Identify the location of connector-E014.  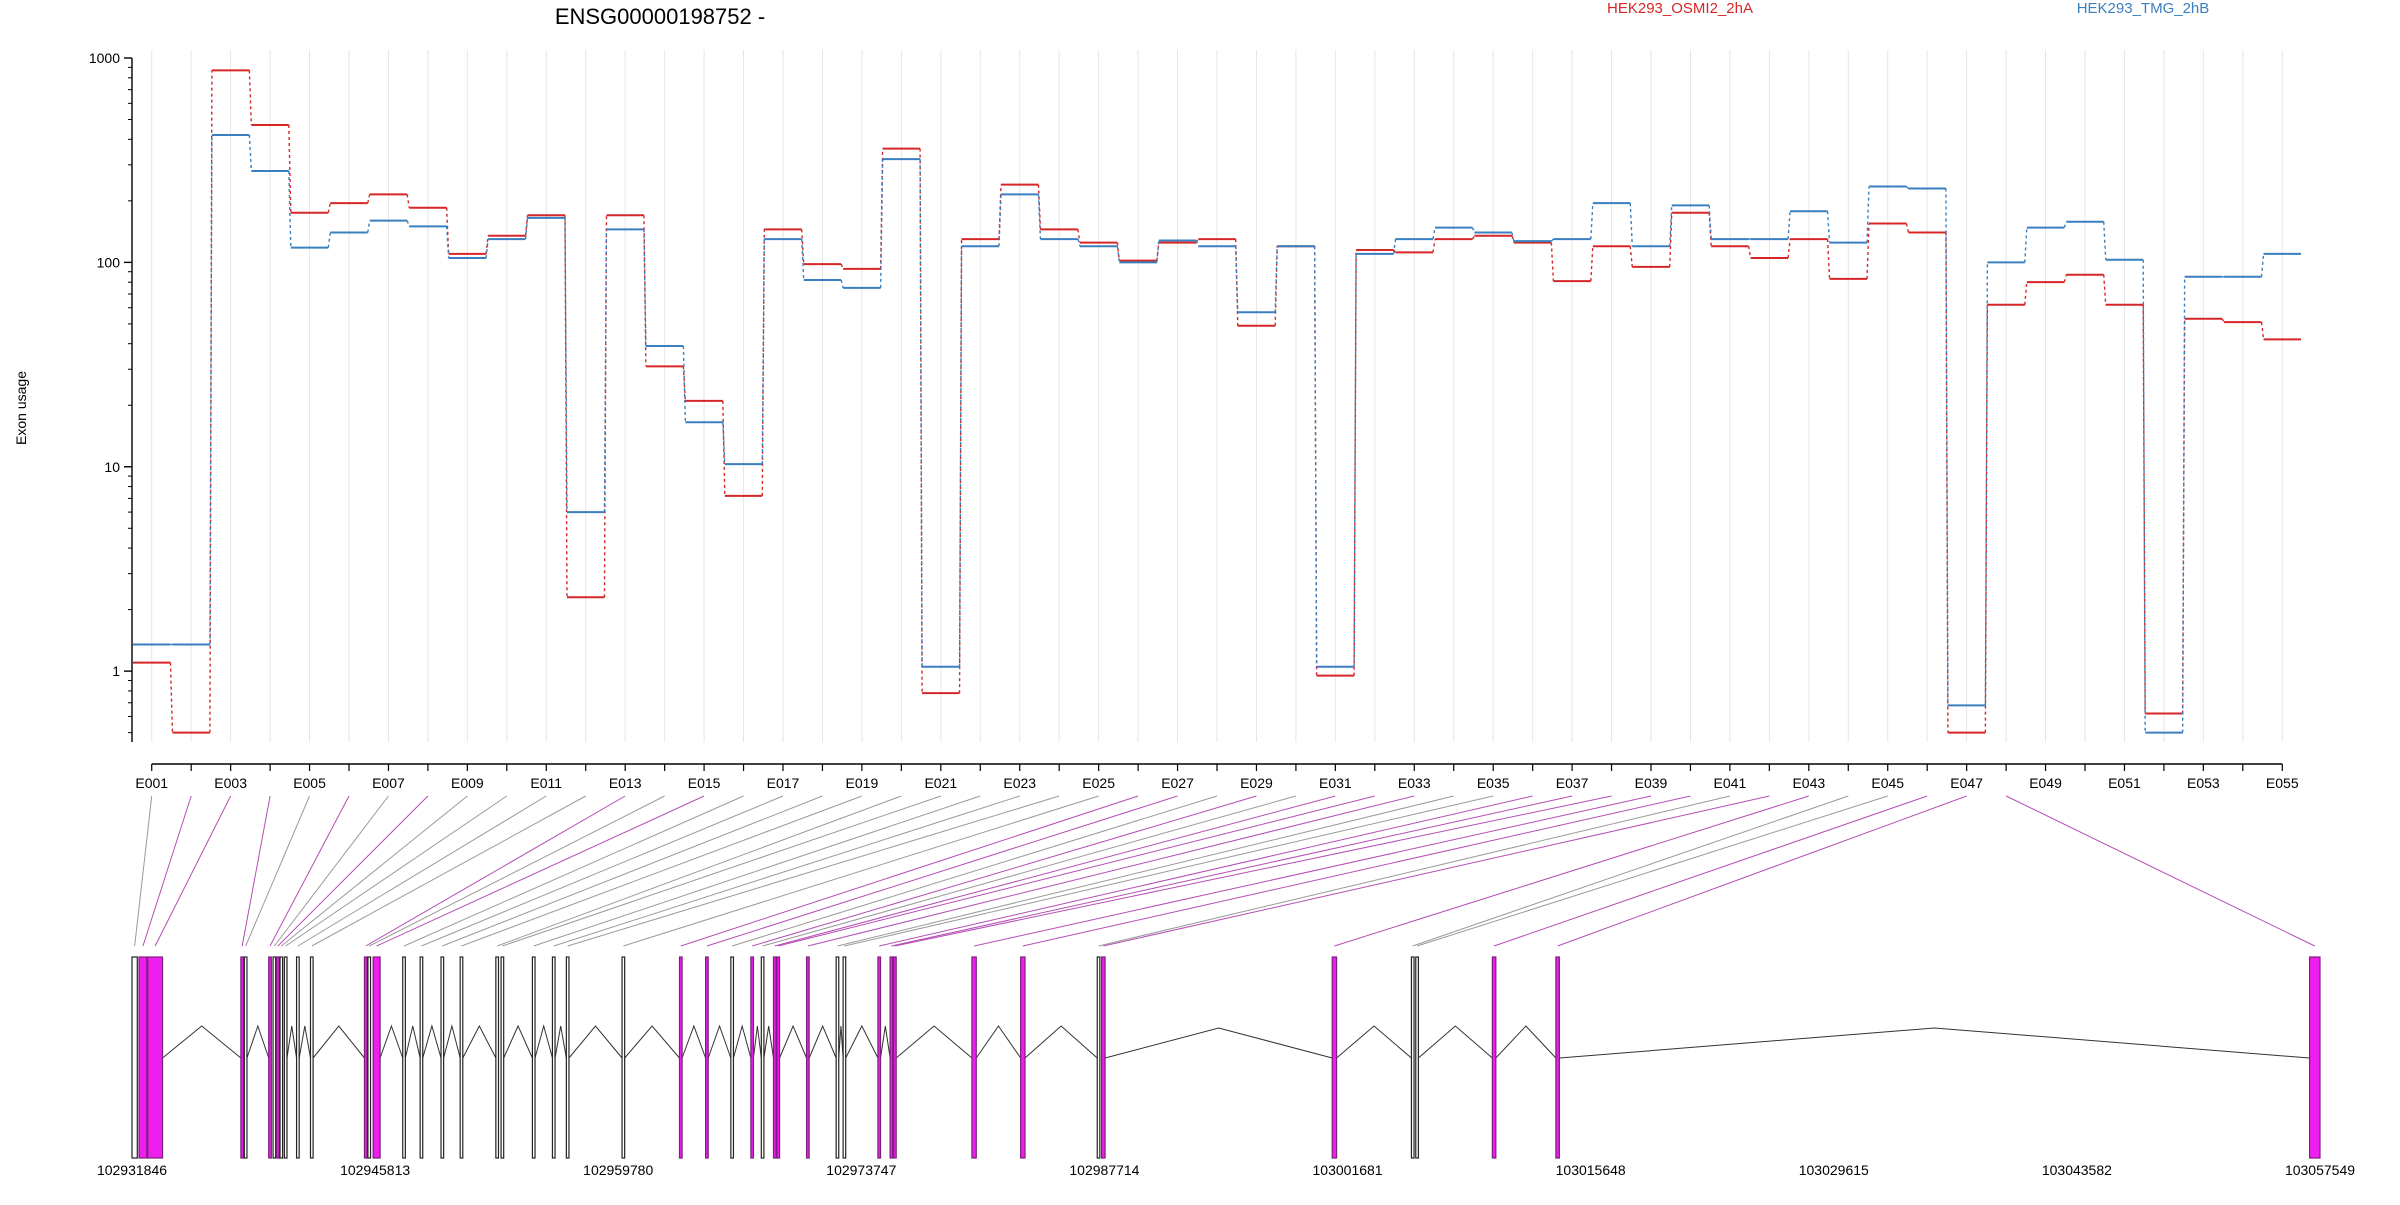
(517, 871).